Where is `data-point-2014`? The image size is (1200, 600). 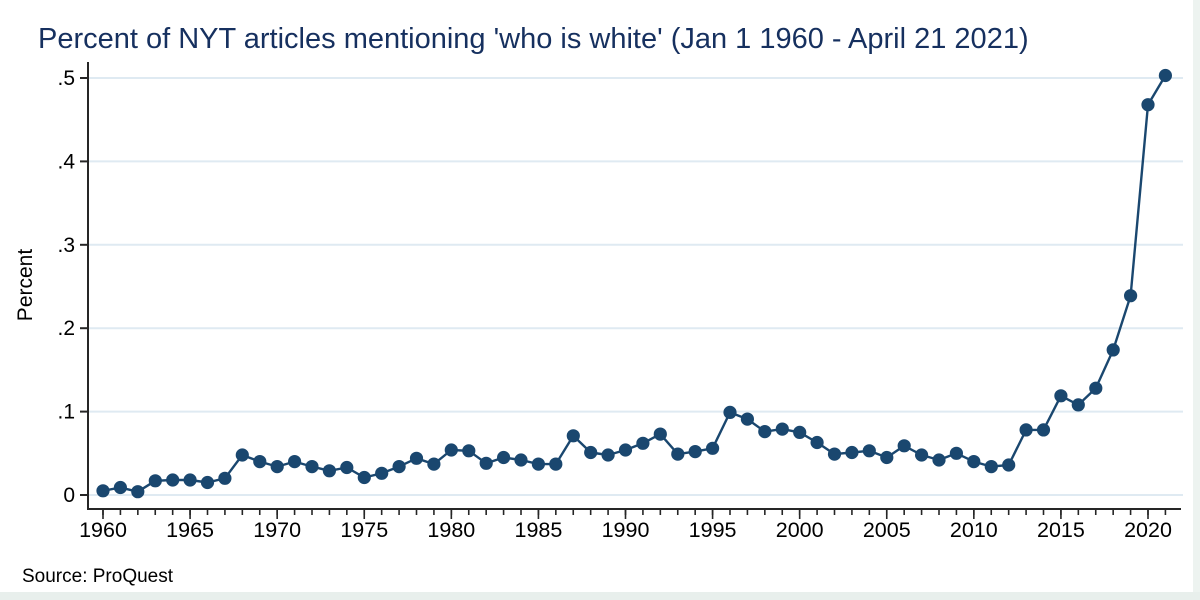
data-point-2014 is located at coordinates (1043, 430).